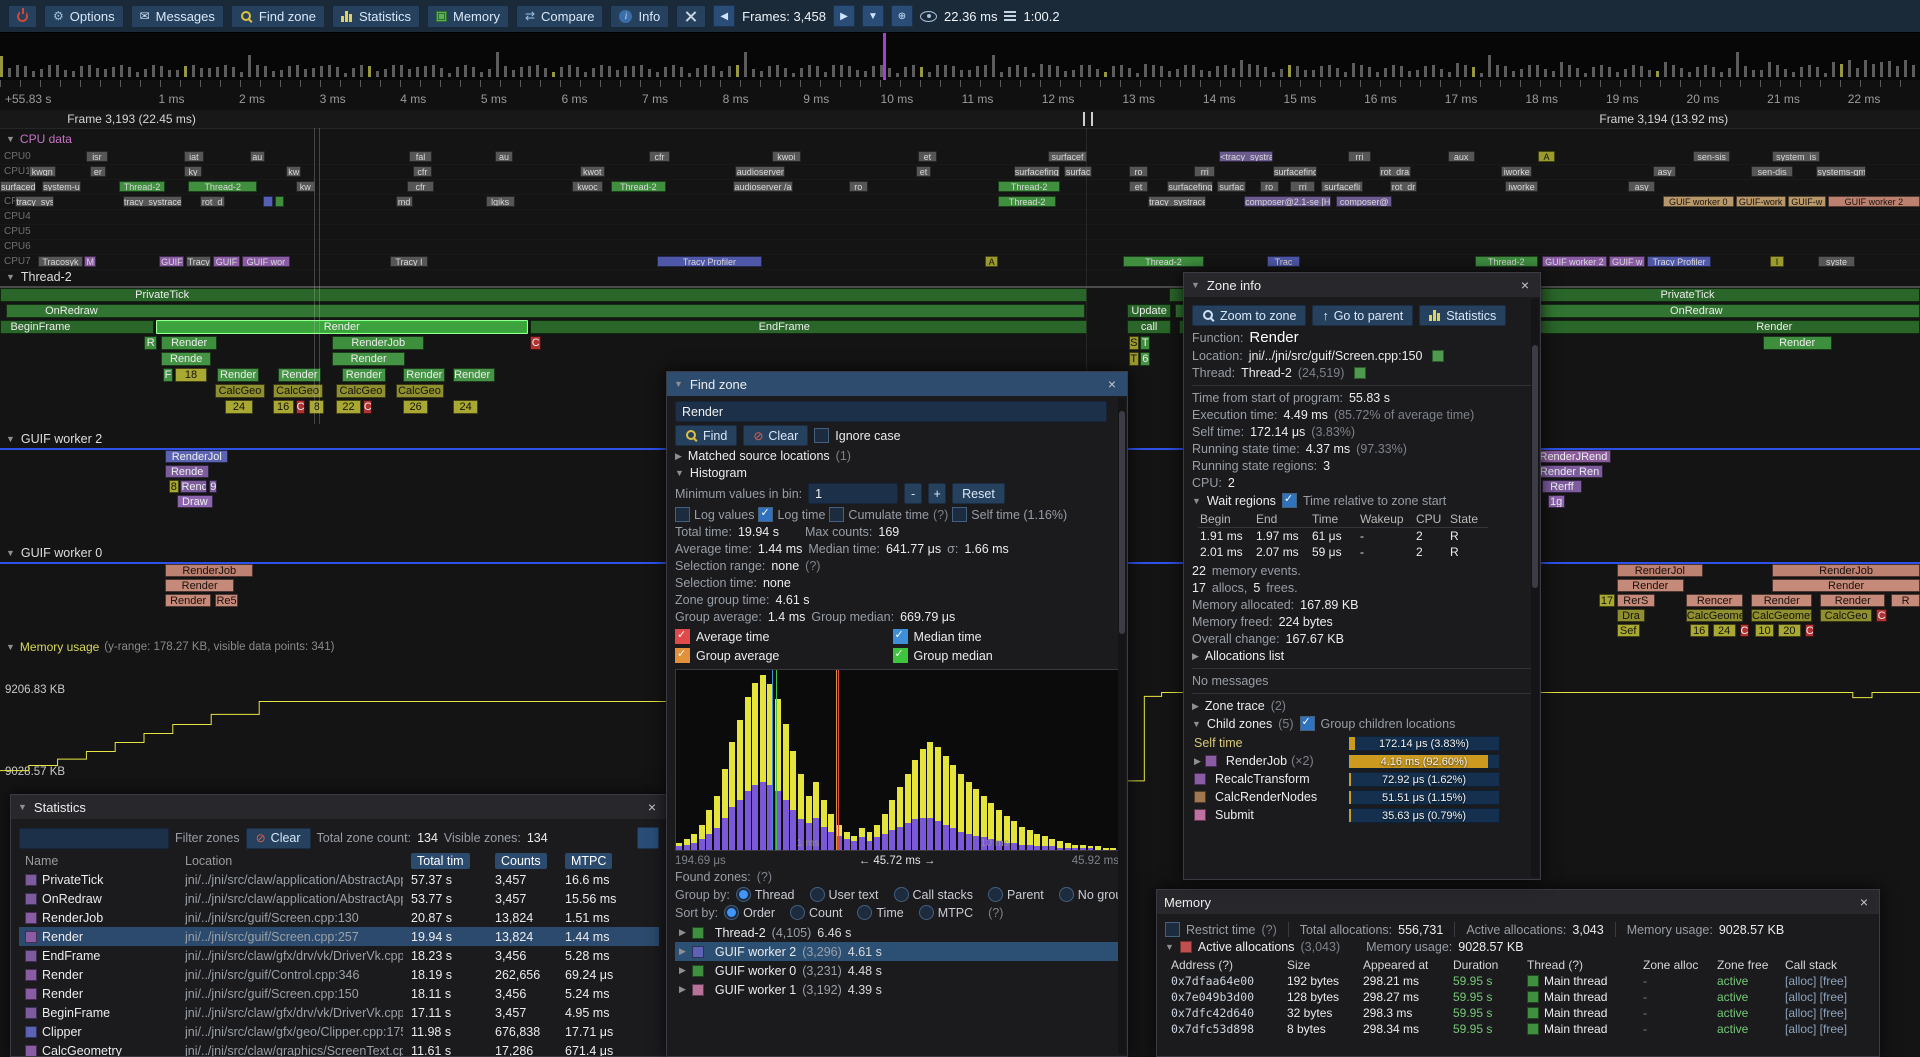 Image resolution: width=1920 pixels, height=1057 pixels. What do you see at coordinates (891, 411) in the screenshot?
I see `find-zone-search-input` at bounding box center [891, 411].